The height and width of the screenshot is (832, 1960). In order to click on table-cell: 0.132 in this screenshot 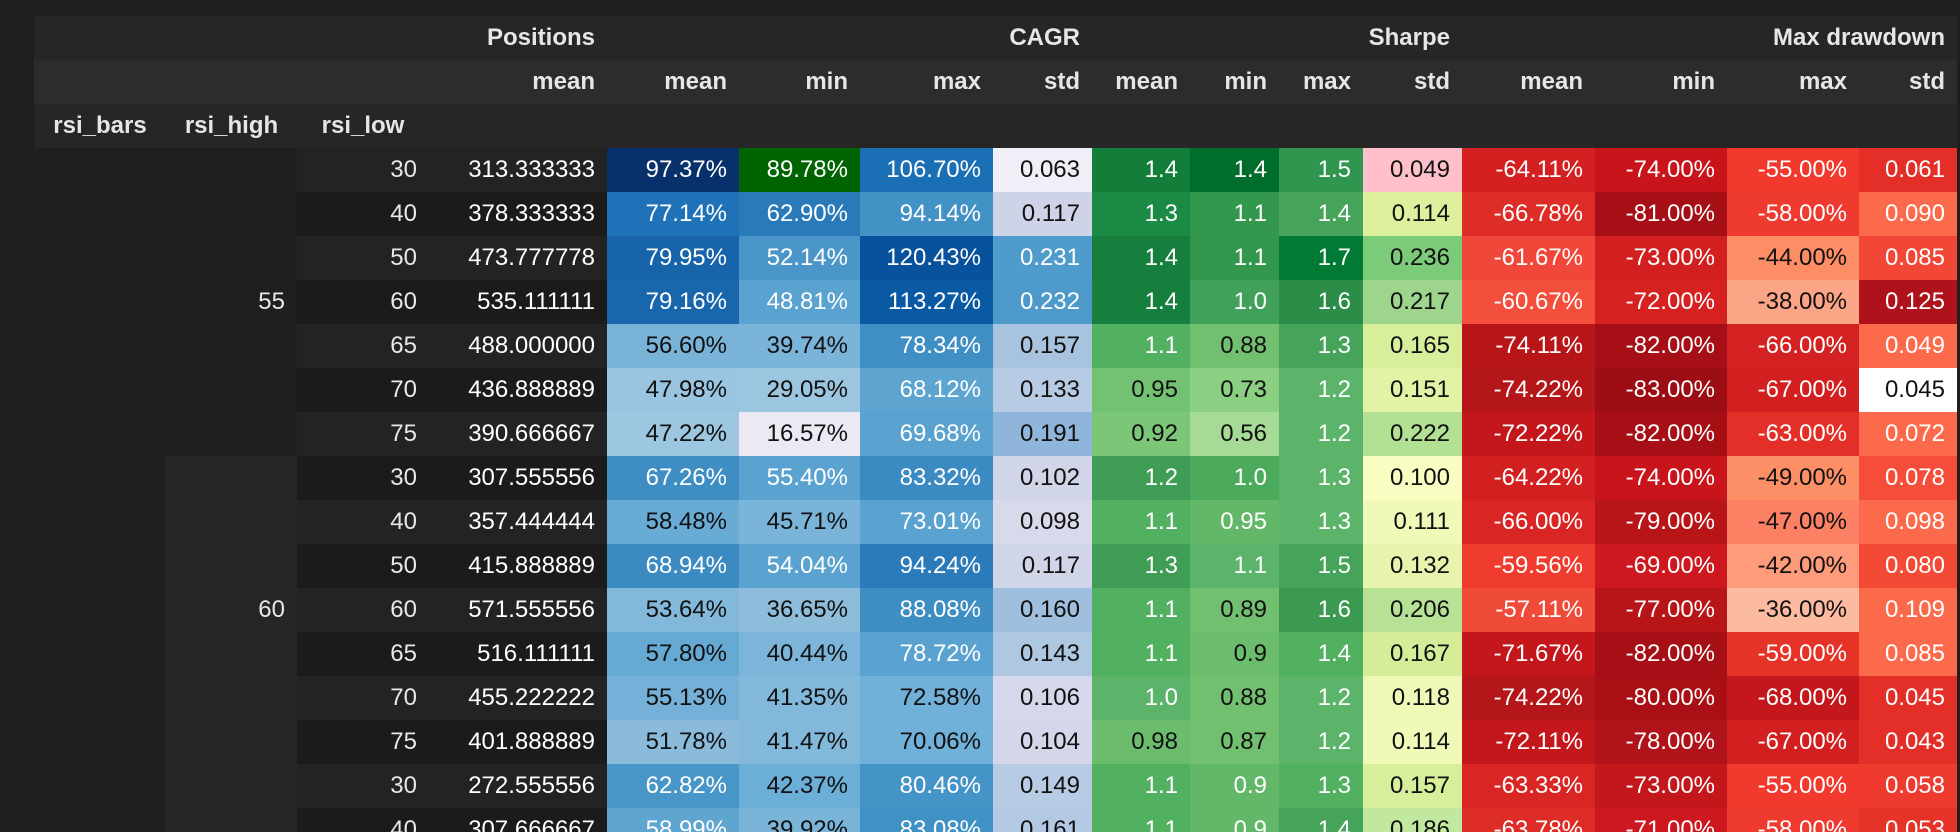, I will do `click(1412, 566)`.